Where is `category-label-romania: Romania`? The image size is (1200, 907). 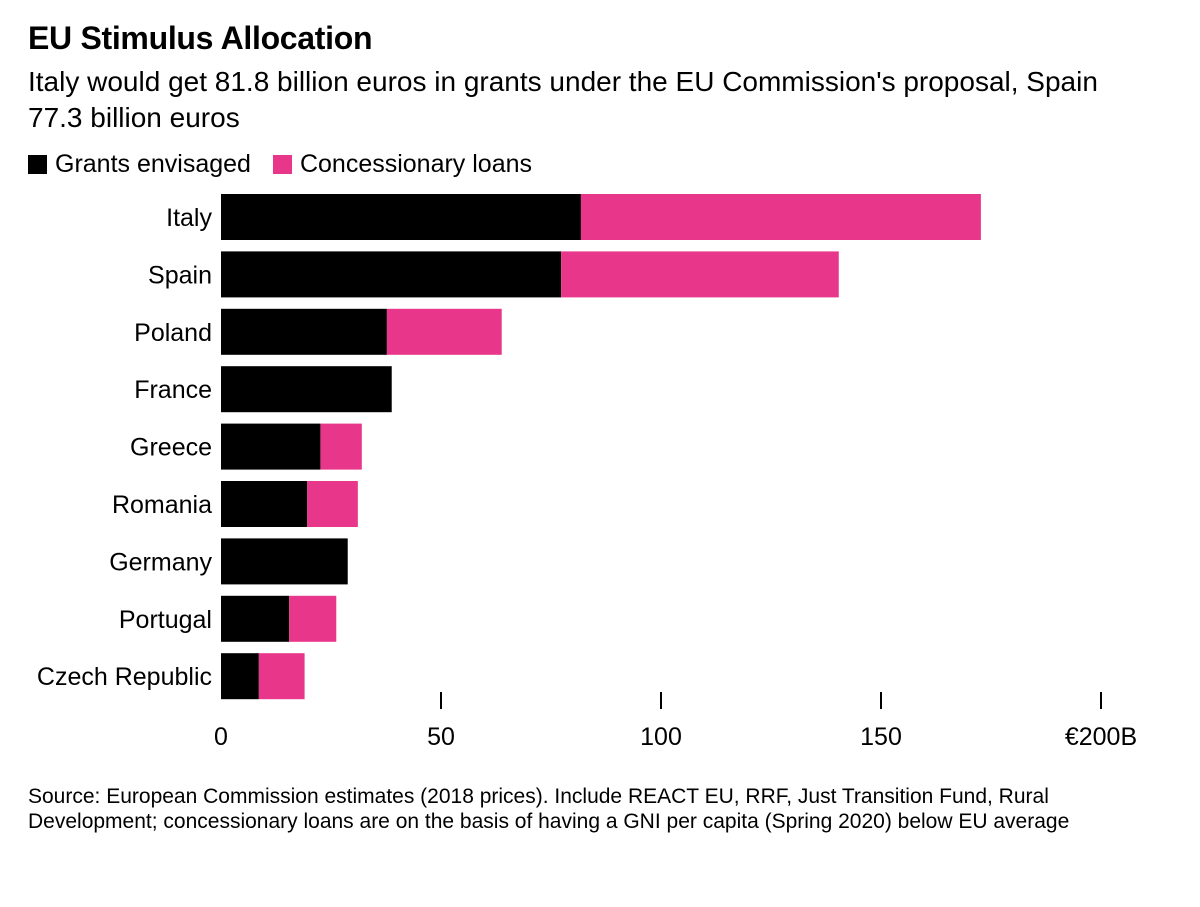 category-label-romania: Romania is located at coordinates (162, 505).